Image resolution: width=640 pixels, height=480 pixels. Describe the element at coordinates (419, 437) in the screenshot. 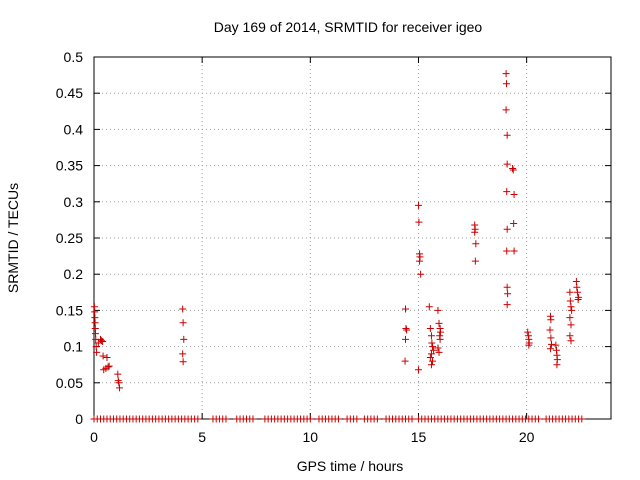

I see `x-tick-label: 15` at that location.